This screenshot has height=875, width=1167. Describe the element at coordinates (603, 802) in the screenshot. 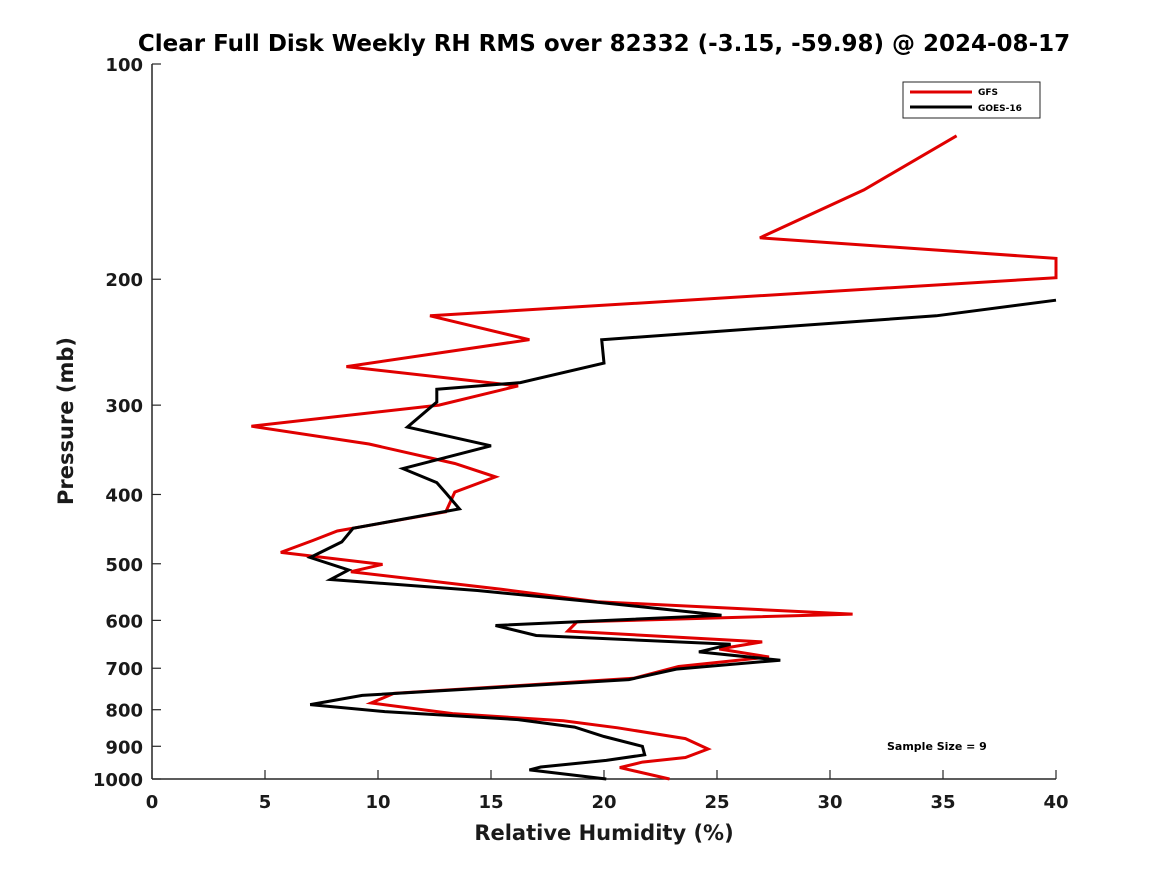

I see `x-tick-label-20: 20` at that location.